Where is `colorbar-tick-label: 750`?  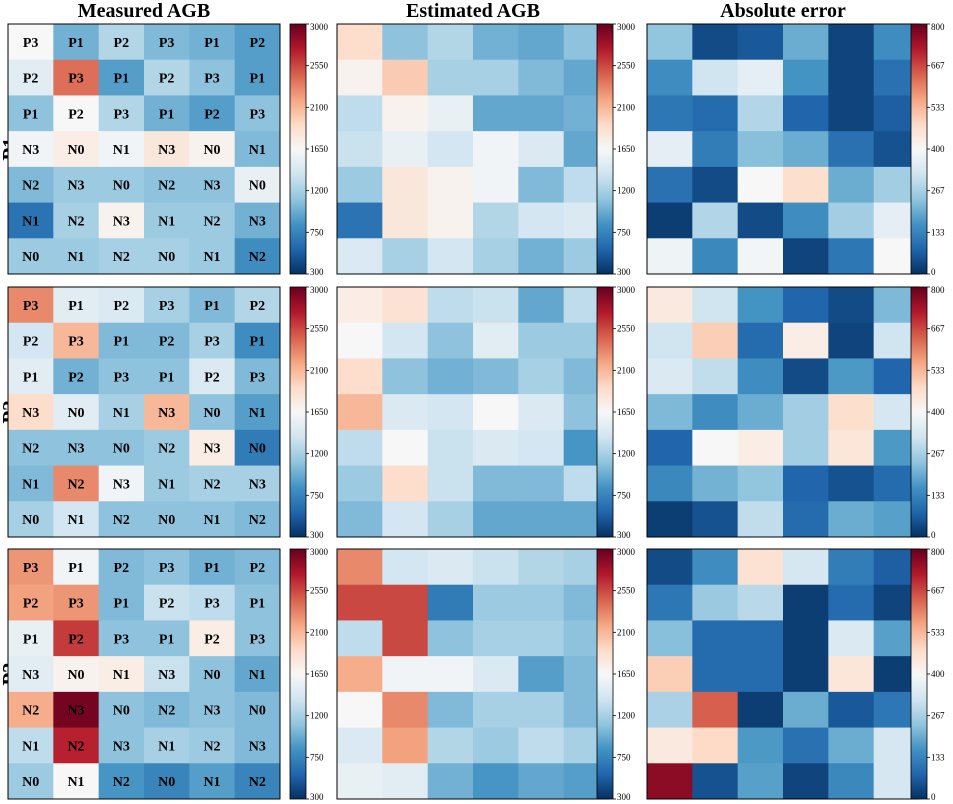
colorbar-tick-label: 750 is located at coordinates (624, 232).